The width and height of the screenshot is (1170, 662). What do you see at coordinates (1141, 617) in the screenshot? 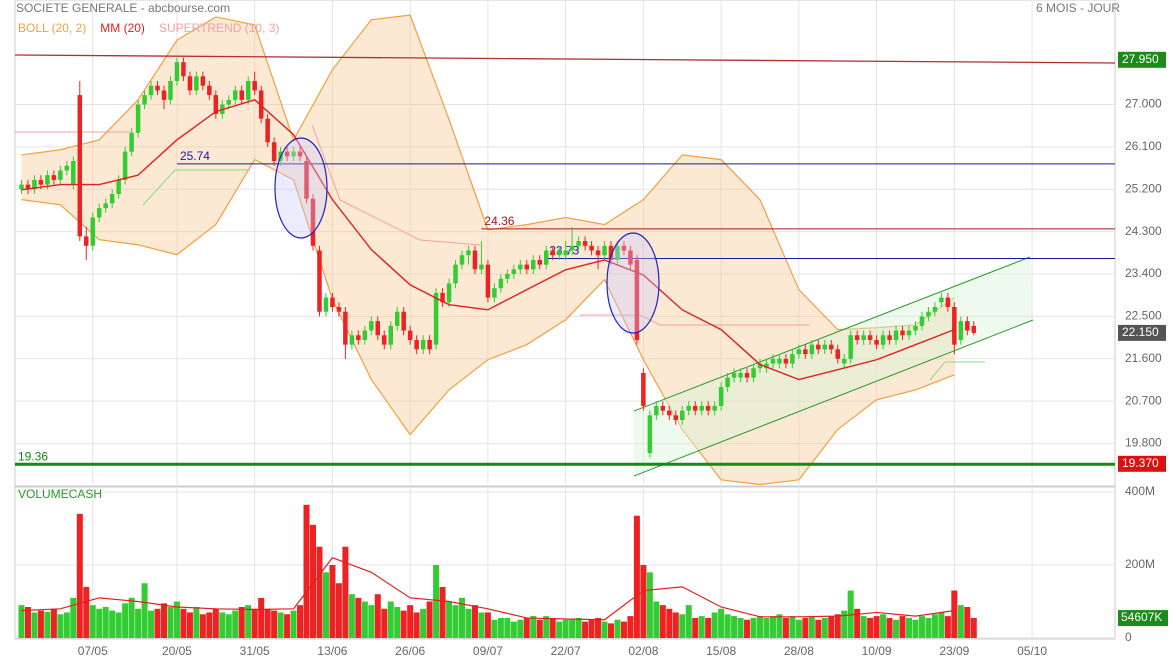
I see `volume-tag-label: 54607K` at bounding box center [1141, 617].